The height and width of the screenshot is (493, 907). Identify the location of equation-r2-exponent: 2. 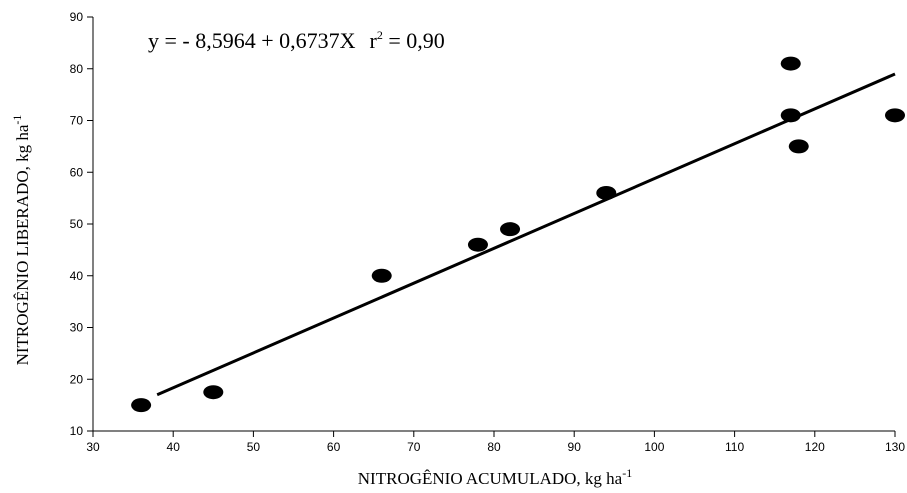
(380, 35).